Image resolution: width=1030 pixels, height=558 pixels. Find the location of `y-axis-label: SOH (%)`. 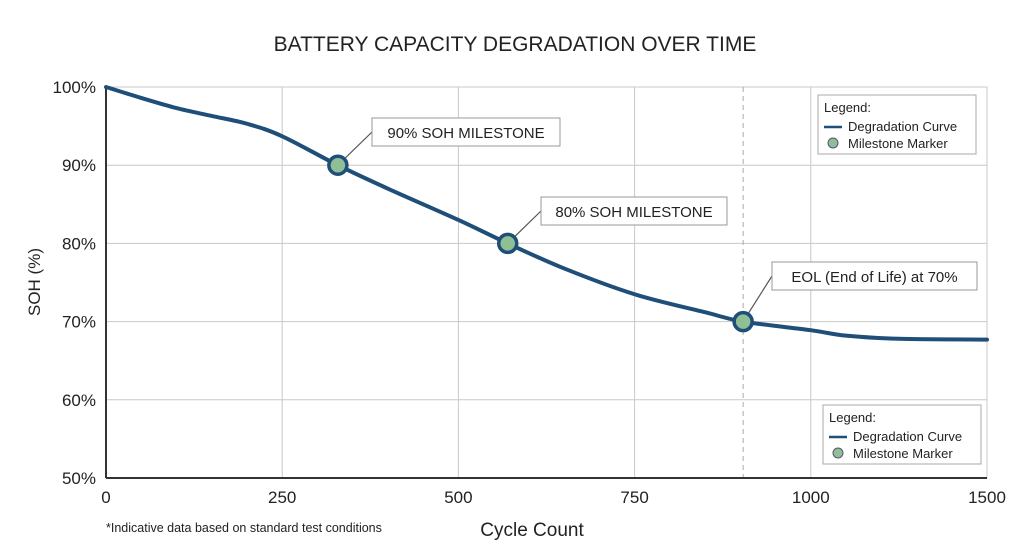

y-axis-label: SOH (%) is located at coordinates (34, 282).